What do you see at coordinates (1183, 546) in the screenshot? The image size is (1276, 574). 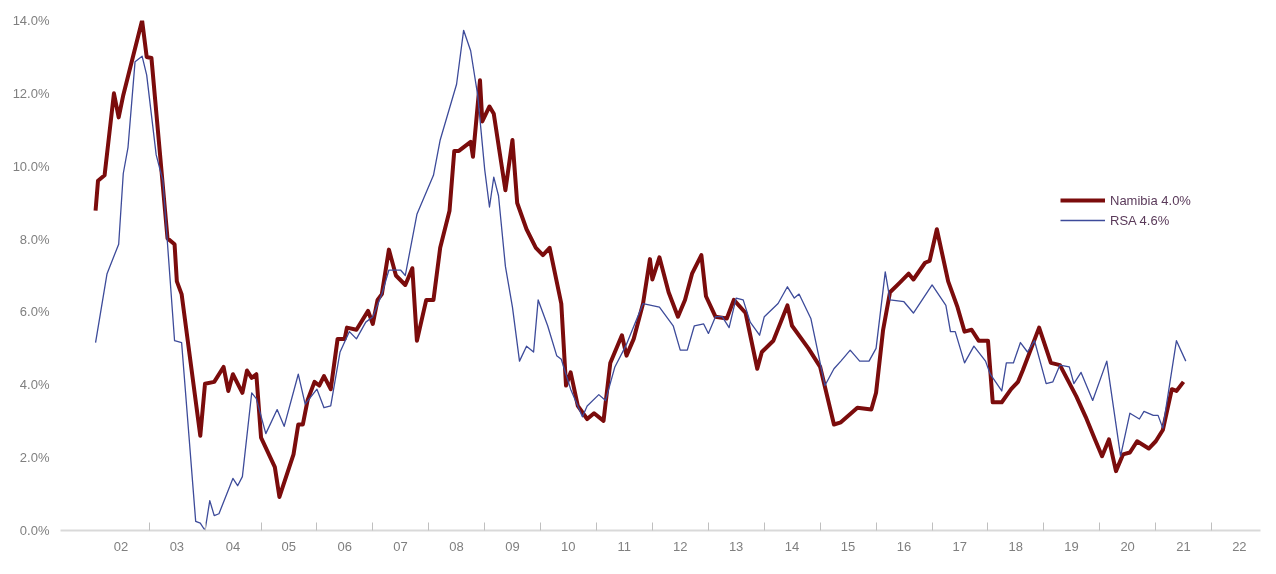 I see `x-tick-label: 21` at bounding box center [1183, 546].